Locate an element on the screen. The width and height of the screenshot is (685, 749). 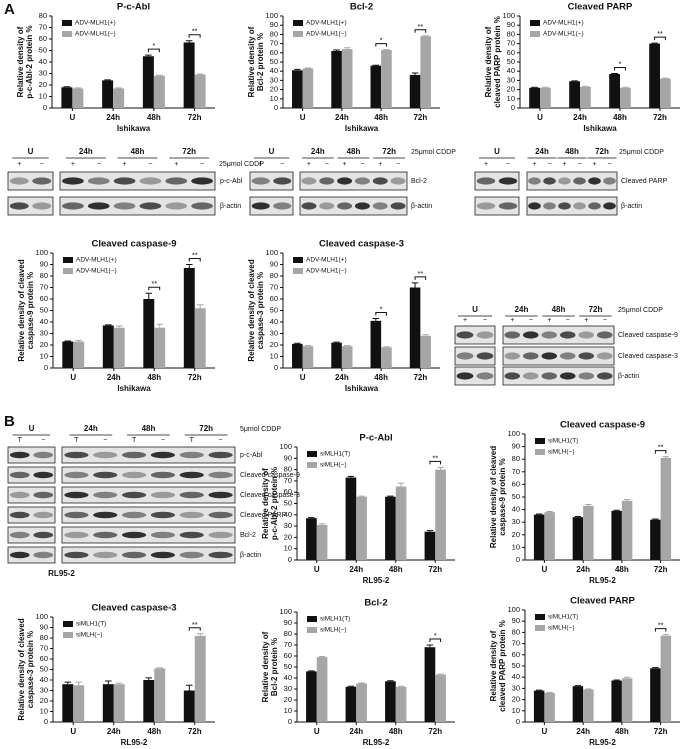
blot-protein-label: Cleaved PARP is located at coordinates (644, 181).